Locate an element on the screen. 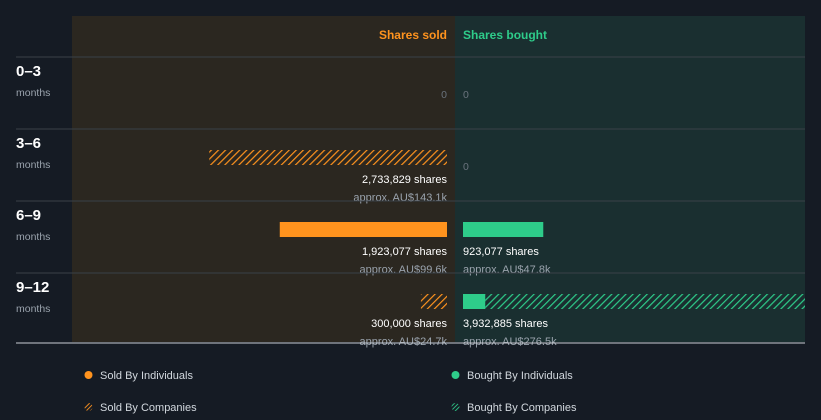 The height and width of the screenshot is (420, 821). legend-item-sold-individuals: Sold By Individuals is located at coordinates (138, 376).